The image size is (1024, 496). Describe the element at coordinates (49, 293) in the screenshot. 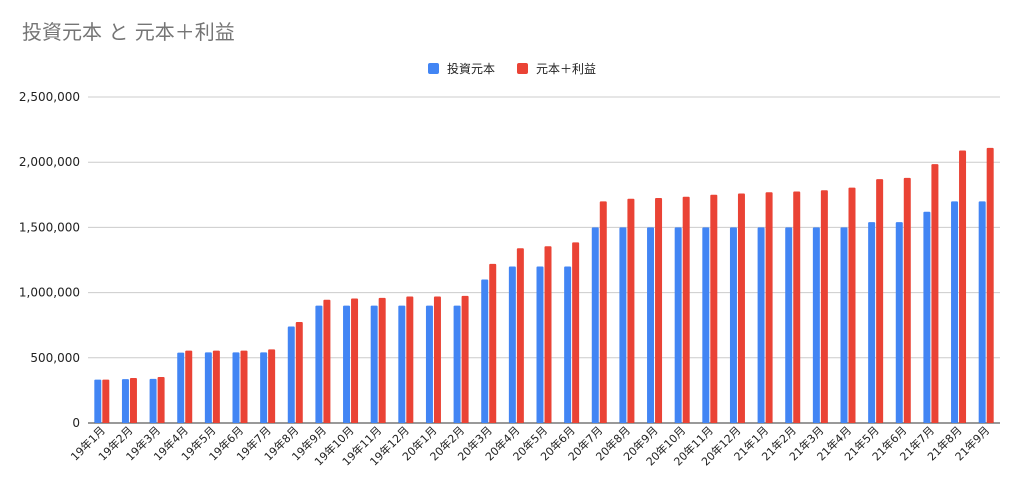

I see `y-tick-label: 1,000,000` at that location.